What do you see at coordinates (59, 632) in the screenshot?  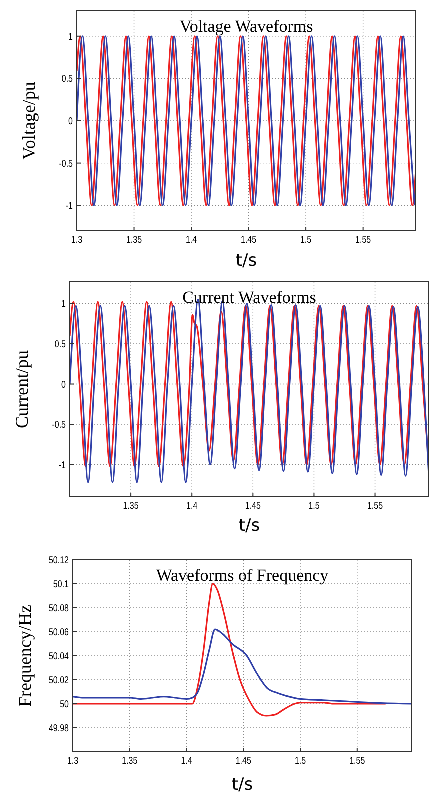 I see `y-tick-label: 50.06` at bounding box center [59, 632].